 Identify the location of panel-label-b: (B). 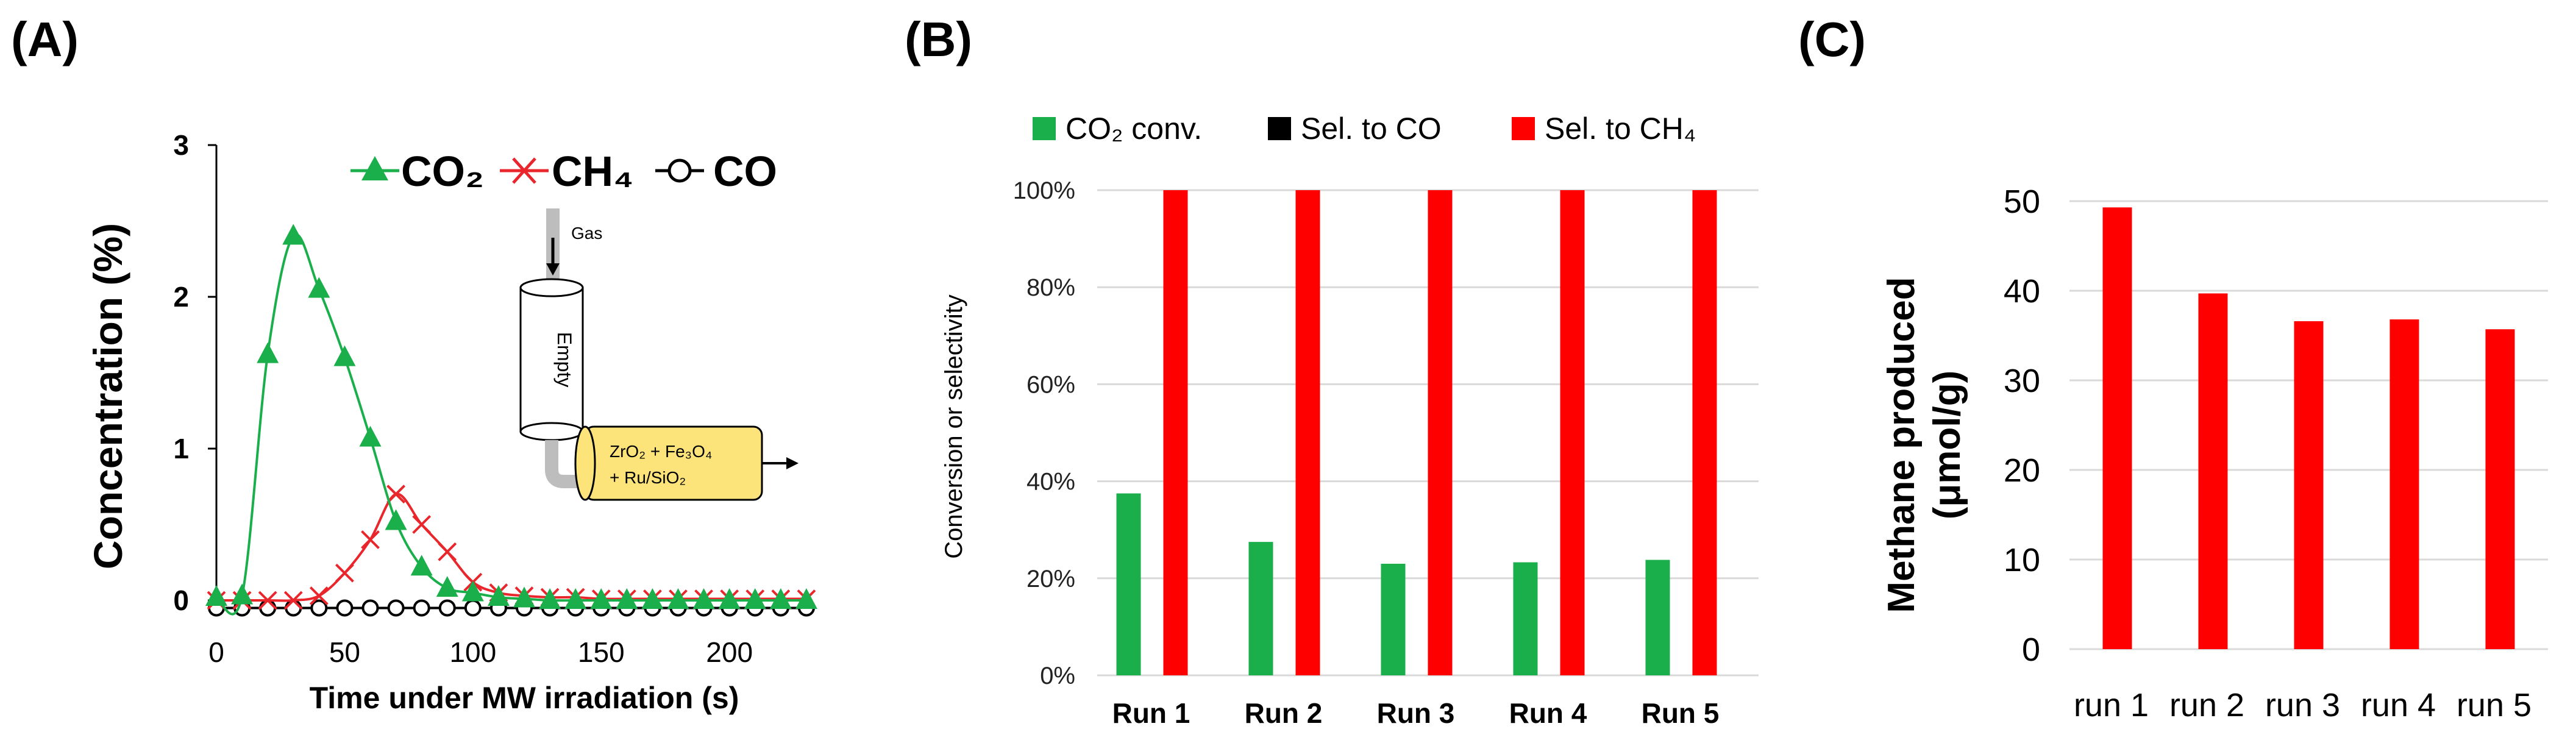
(938, 39).